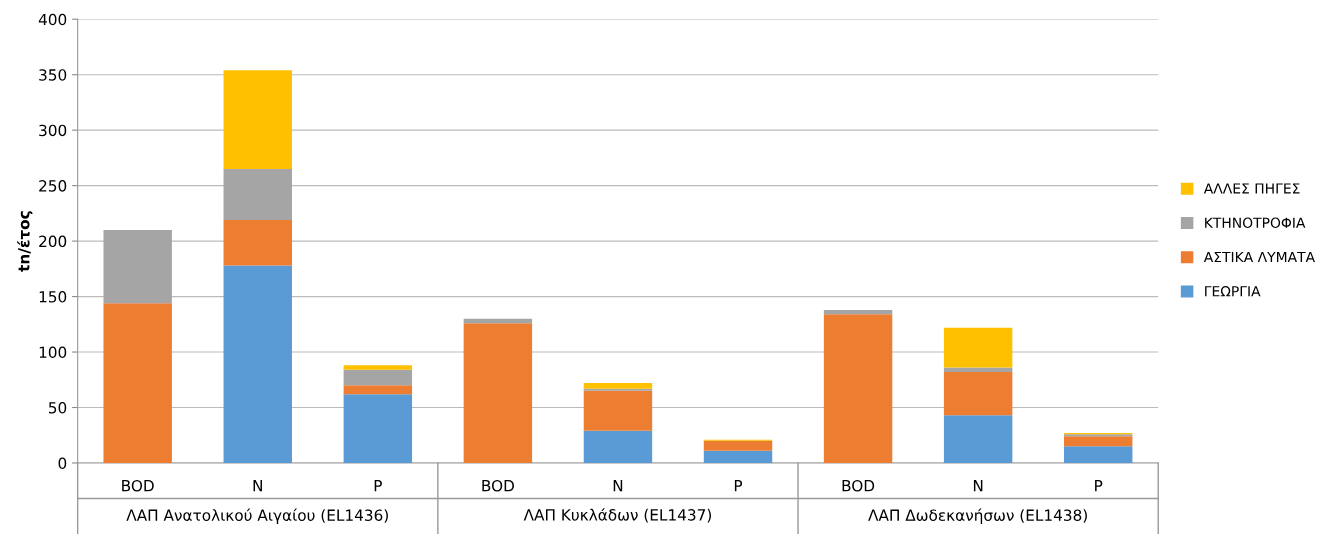  What do you see at coordinates (53, 130) in the screenshot?
I see `y-tick-label: 300` at bounding box center [53, 130].